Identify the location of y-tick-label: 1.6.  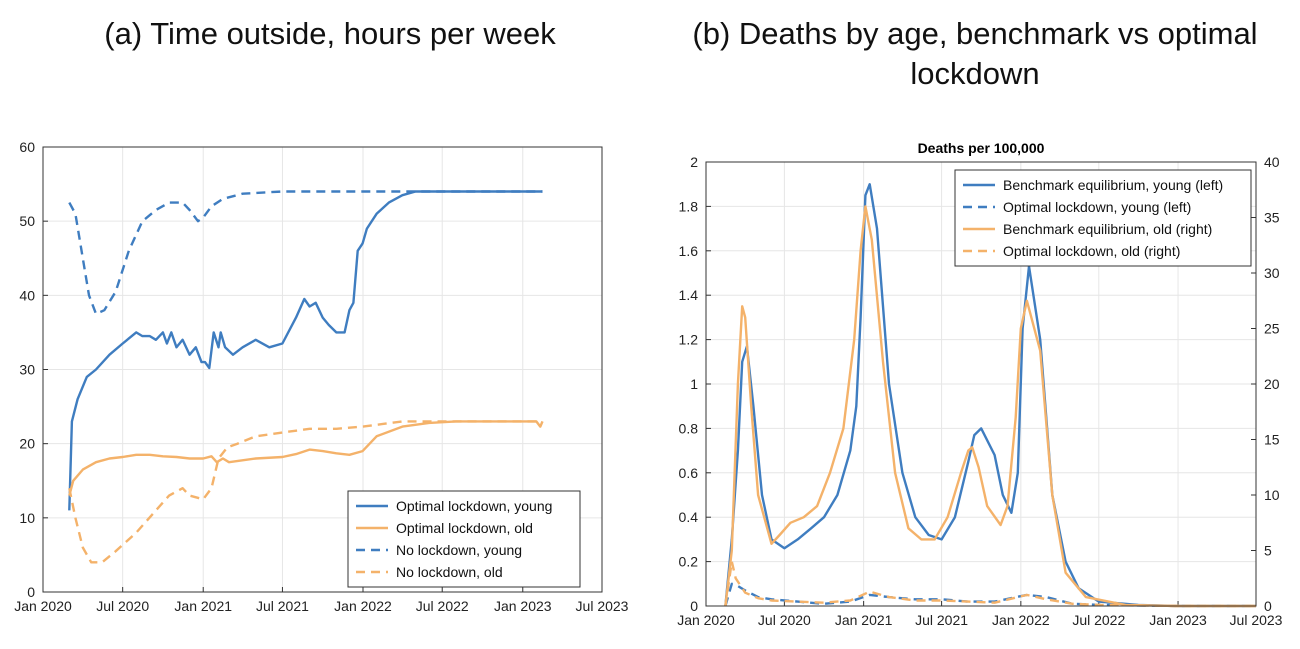
(689, 251).